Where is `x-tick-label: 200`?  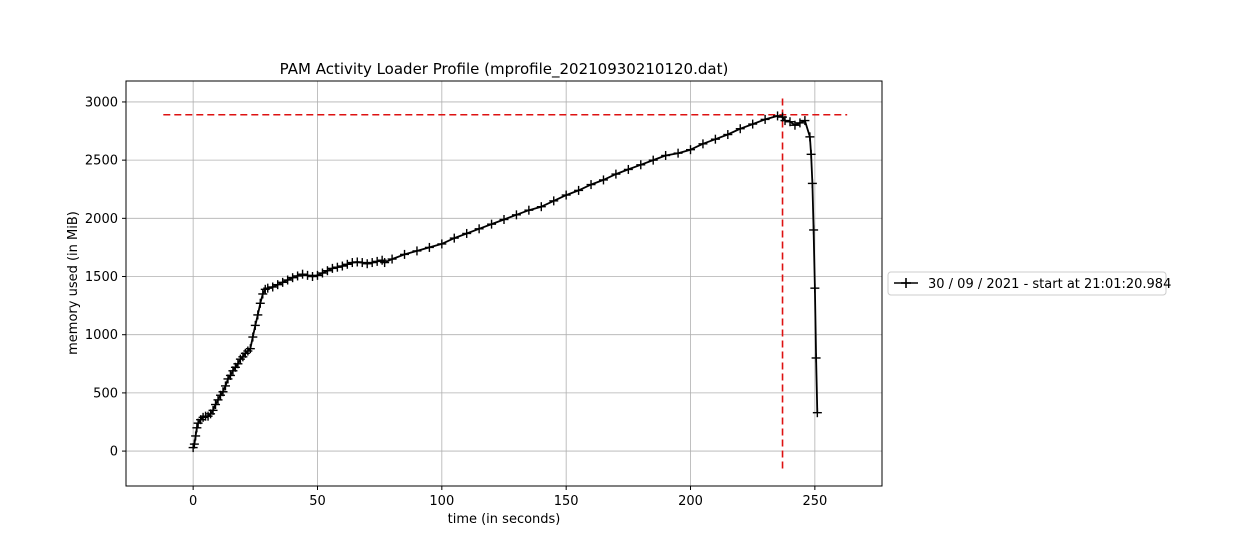
x-tick-label: 200 is located at coordinates (690, 501).